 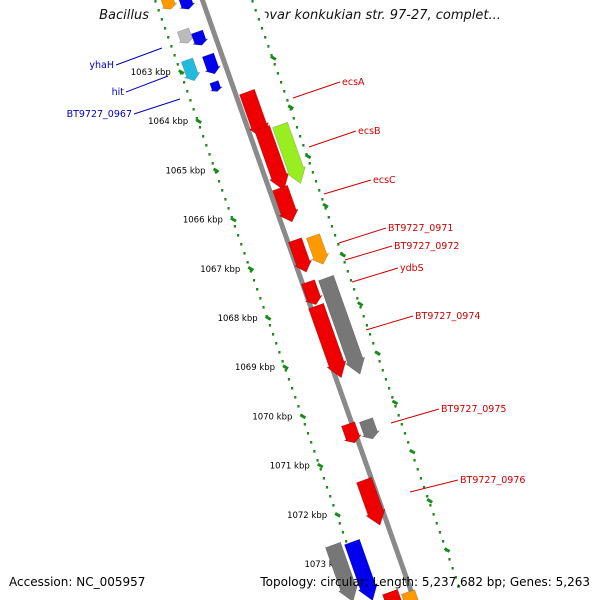 What do you see at coordinates (216, 86) in the screenshot?
I see `gene-blue-small` at bounding box center [216, 86].